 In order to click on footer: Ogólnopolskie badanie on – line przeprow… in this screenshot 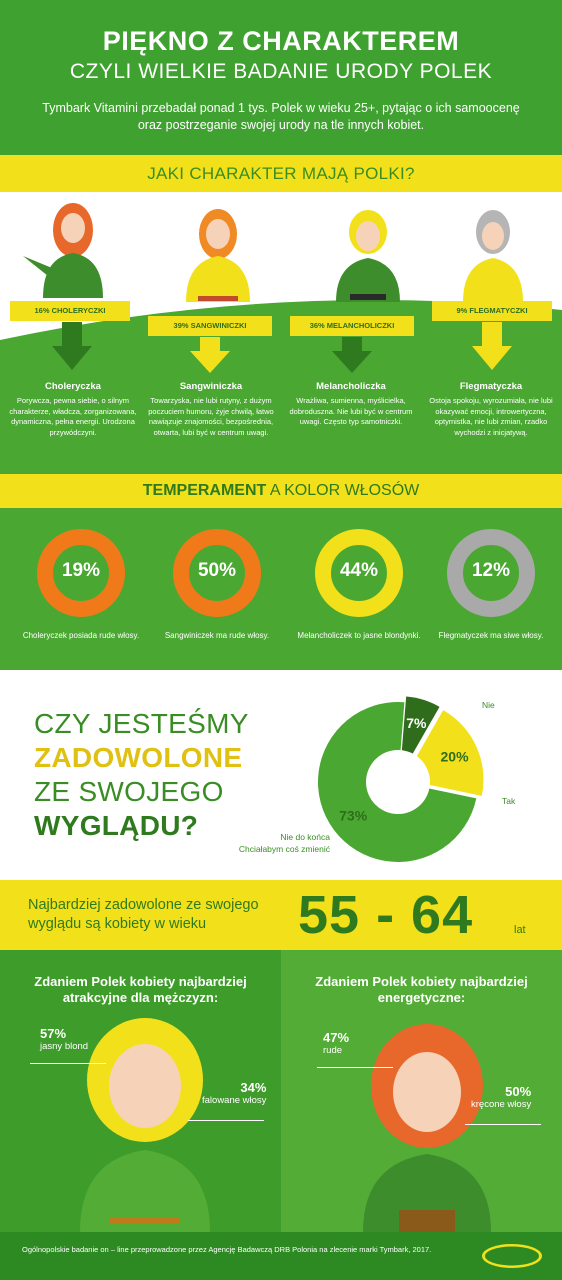, I will do `click(281, 1256)`.